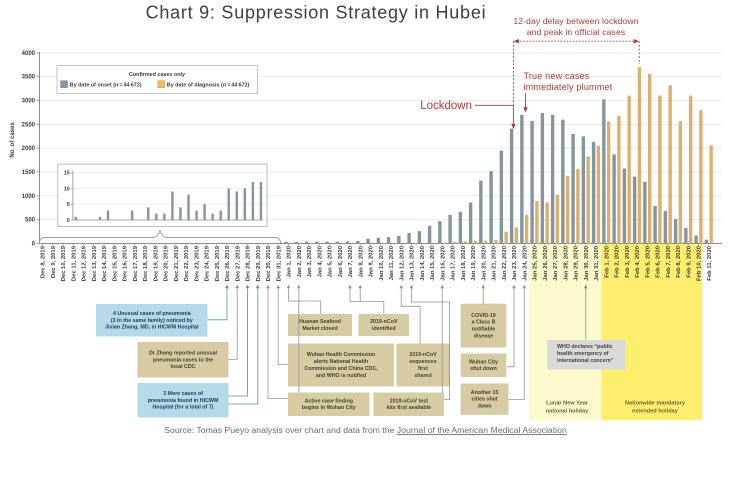 The width and height of the screenshot is (750, 479). I want to click on svg-text: Jan 1, 2020, so click(290, 261).